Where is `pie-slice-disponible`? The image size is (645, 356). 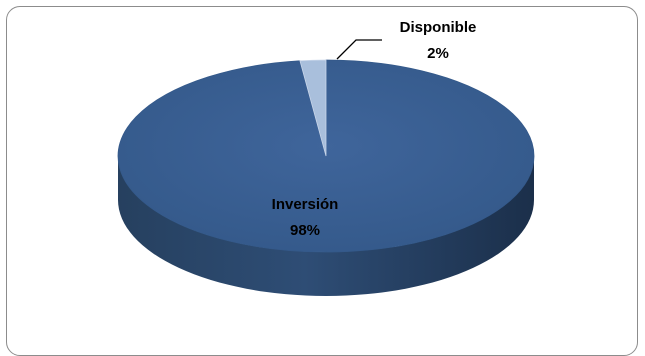 pie-slice-disponible is located at coordinates (313, 108).